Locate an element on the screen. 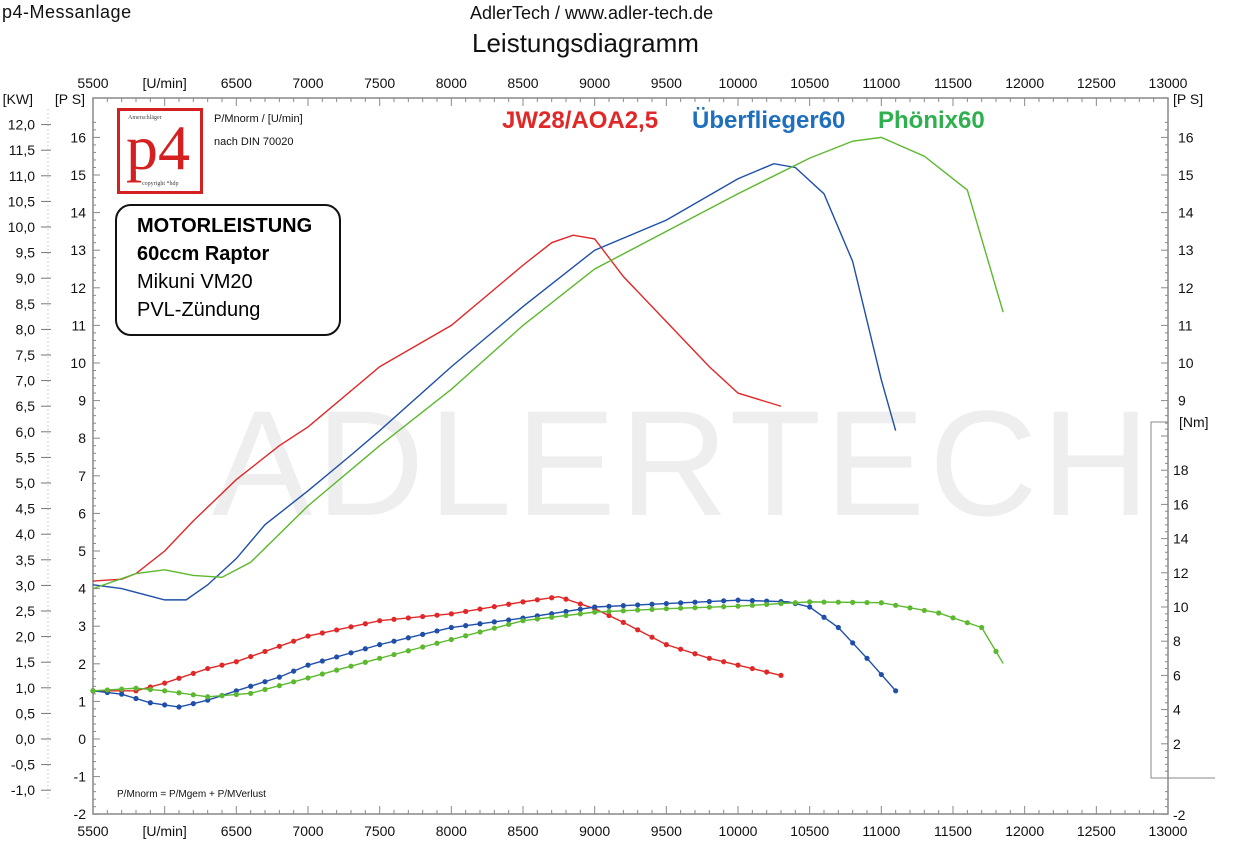  x-tick-label-top: 10000 is located at coordinates (738, 83).